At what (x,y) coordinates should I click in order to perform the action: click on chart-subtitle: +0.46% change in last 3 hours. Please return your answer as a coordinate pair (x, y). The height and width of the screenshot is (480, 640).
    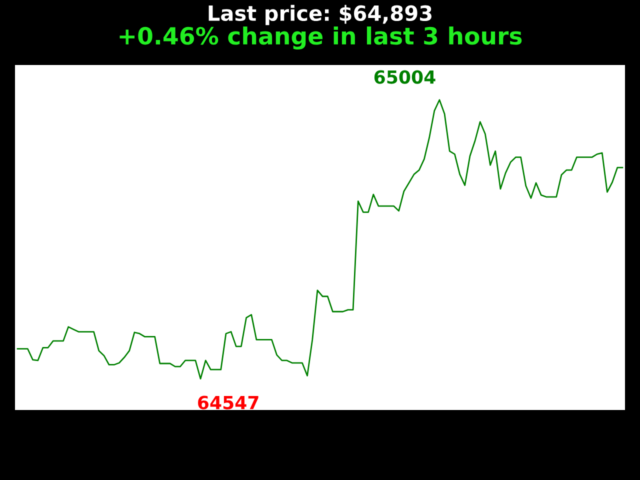
    Looking at the image, I should click on (321, 38).